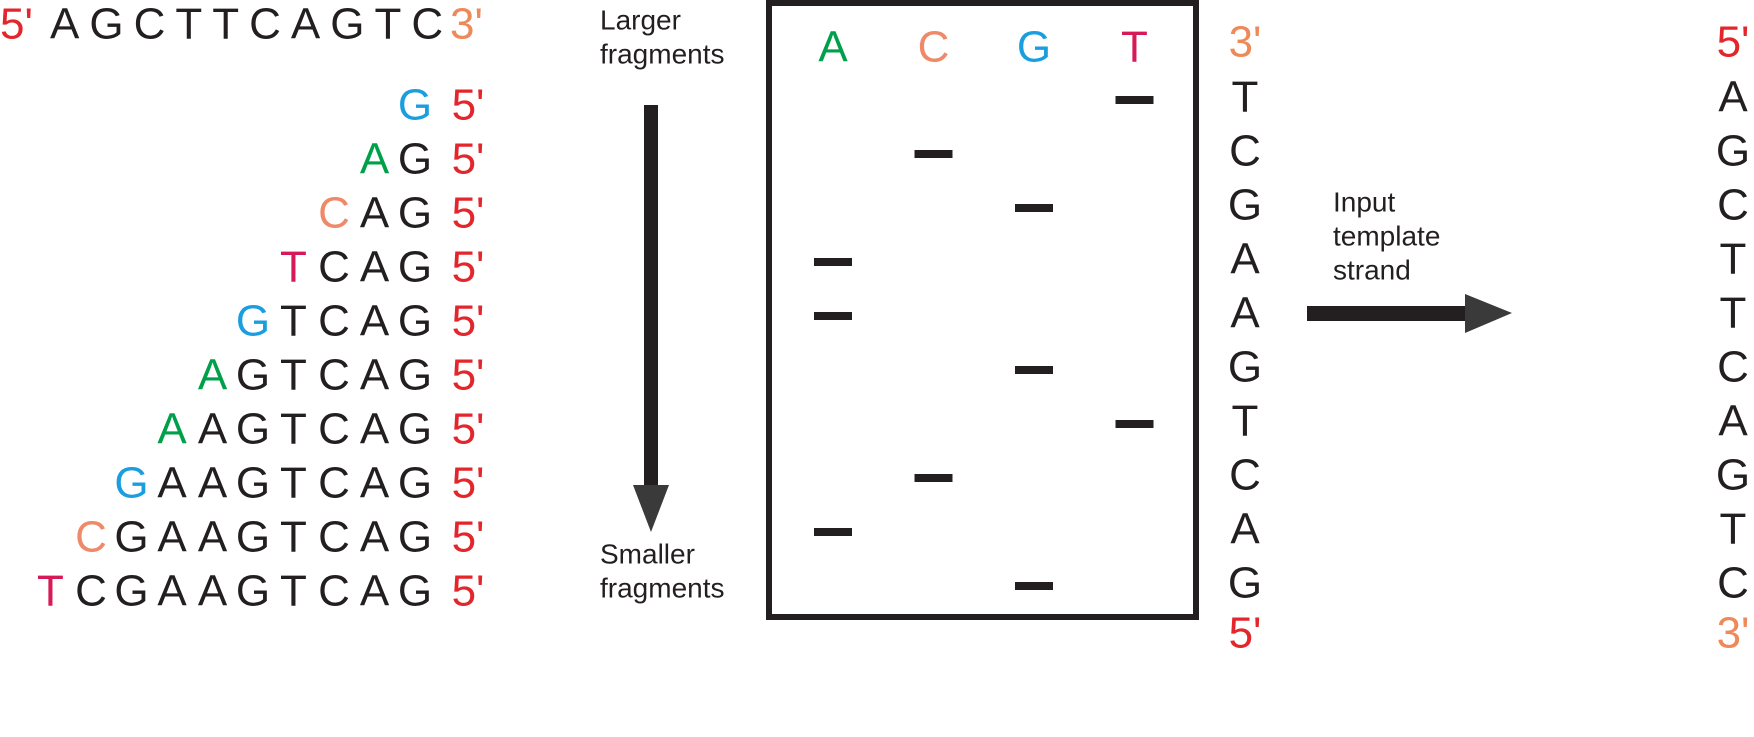 The height and width of the screenshot is (737, 1754). Describe the element at coordinates (1733, 633) in the screenshot. I see `result-end: 3'` at that location.